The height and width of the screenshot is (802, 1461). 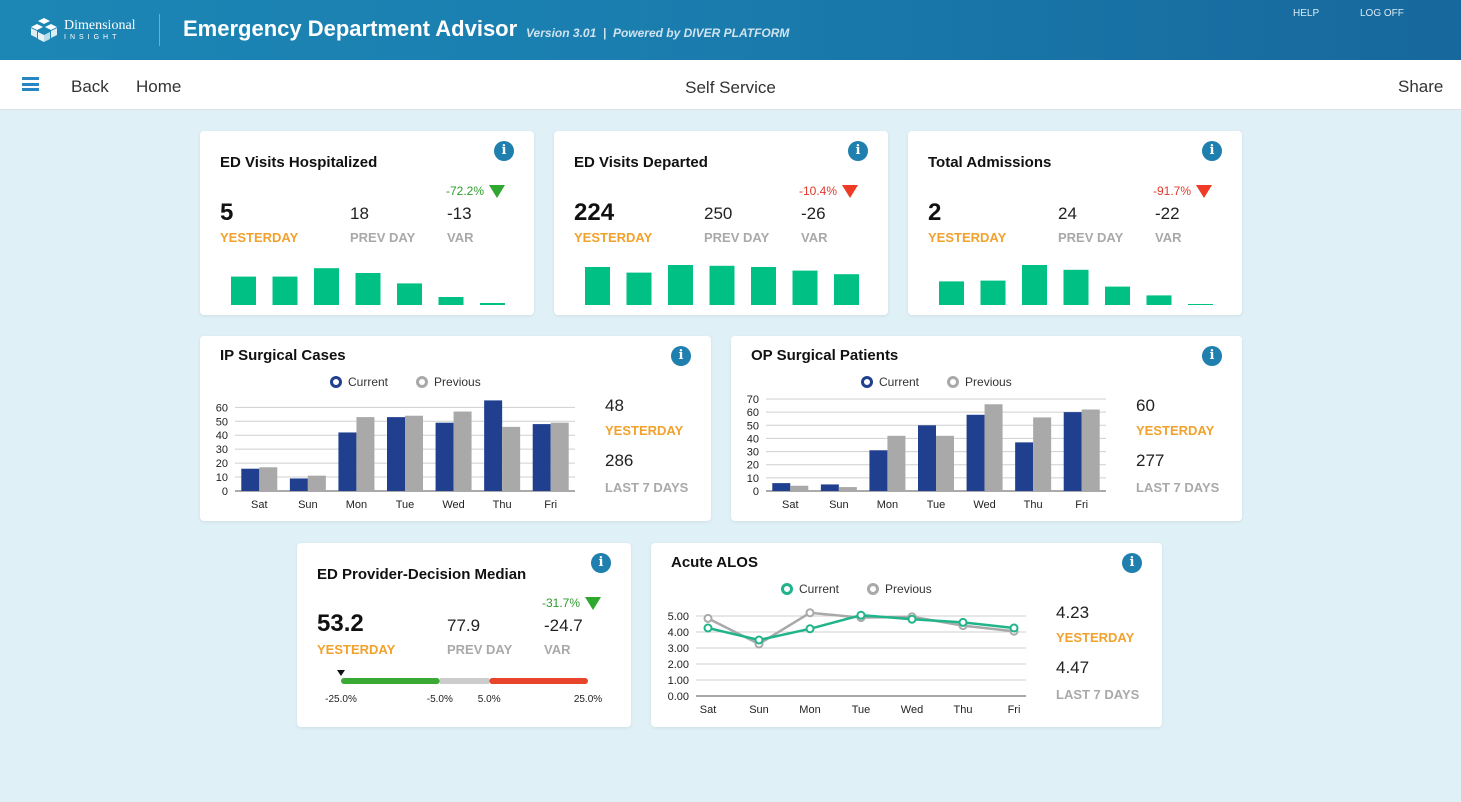 What do you see at coordinates (341, 699) in the screenshot?
I see `scale-tick-label: -25.0%` at bounding box center [341, 699].